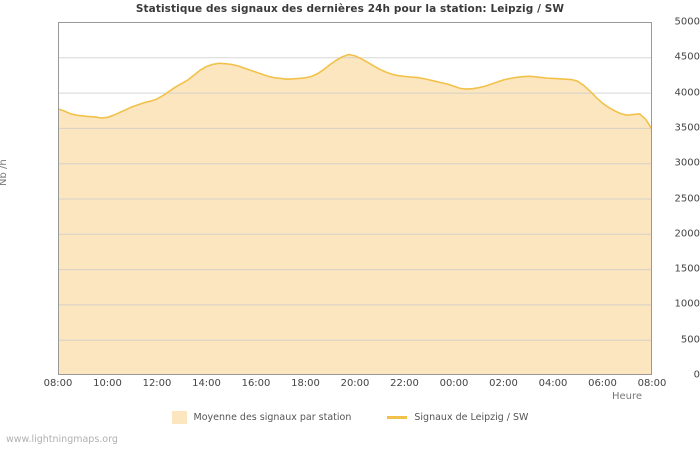  Describe the element at coordinates (696, 375) in the screenshot. I see `y-tick-label: 0` at that location.